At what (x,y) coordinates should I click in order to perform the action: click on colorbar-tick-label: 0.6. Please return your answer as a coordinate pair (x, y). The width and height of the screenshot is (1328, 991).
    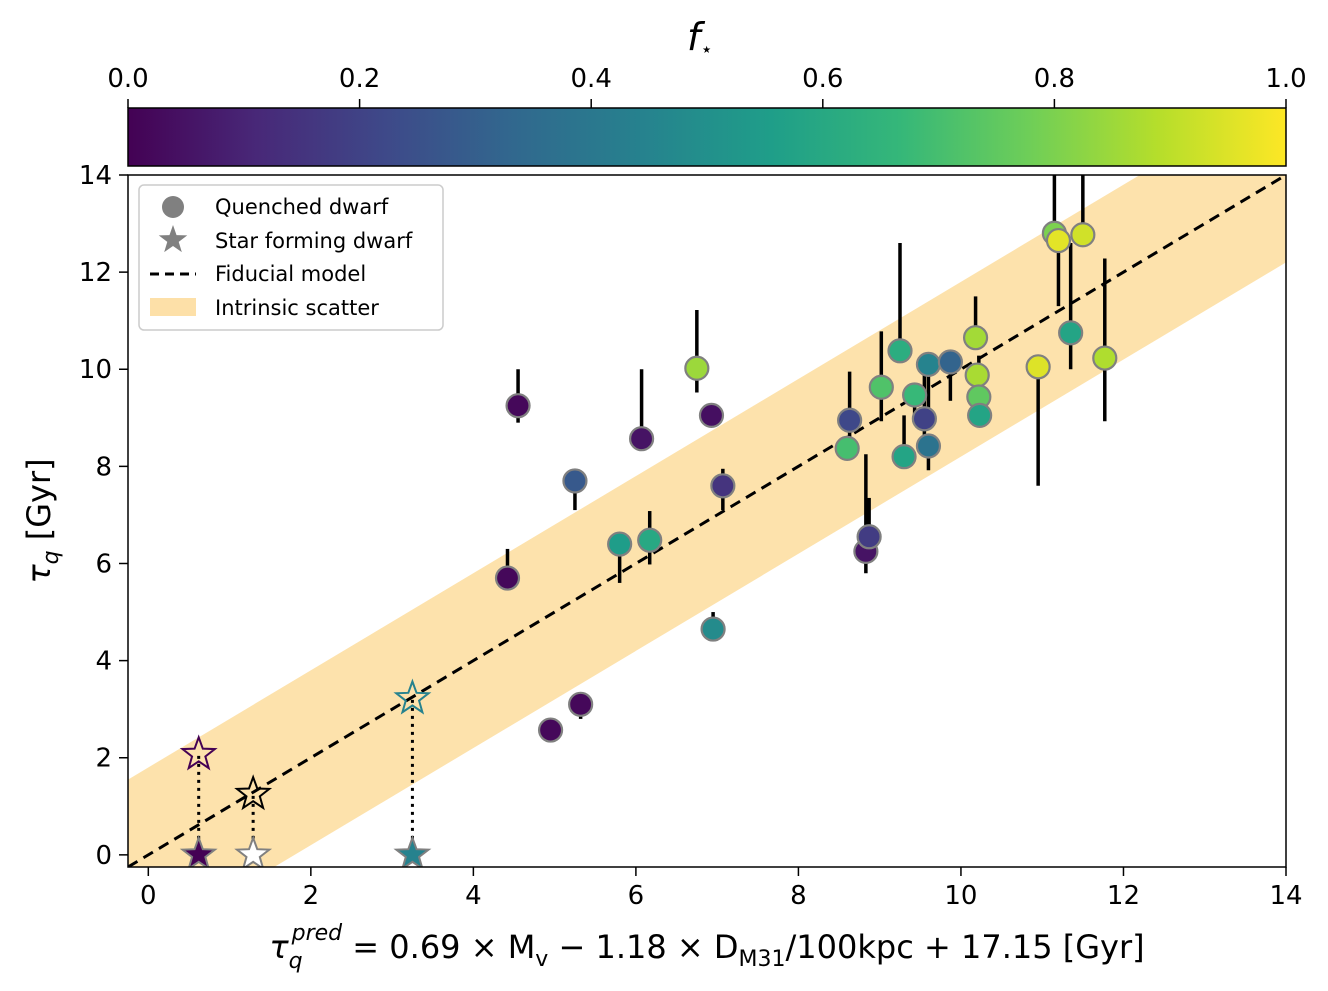
    Looking at the image, I should click on (822, 79).